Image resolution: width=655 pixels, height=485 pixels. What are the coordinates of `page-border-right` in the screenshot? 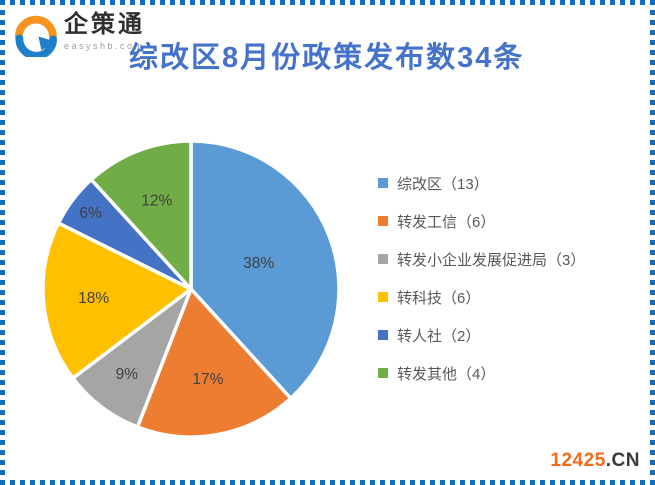 It's located at (652, 242).